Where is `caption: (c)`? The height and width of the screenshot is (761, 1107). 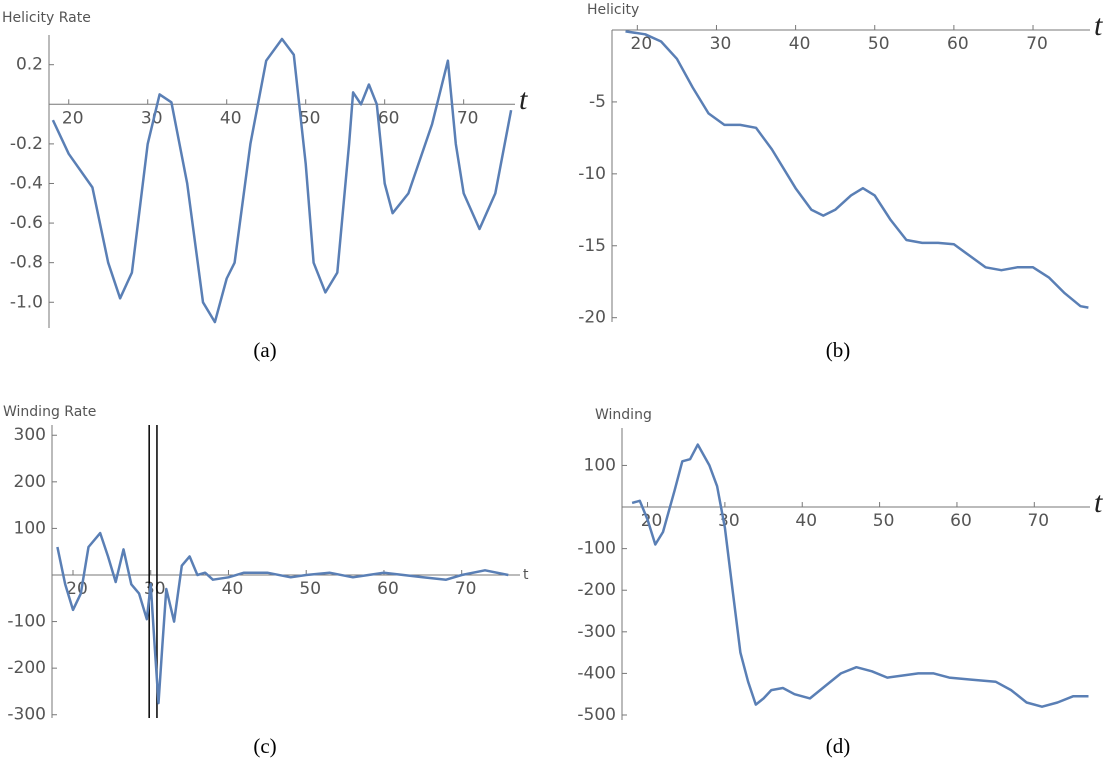 caption: (c) is located at coordinates (264, 746).